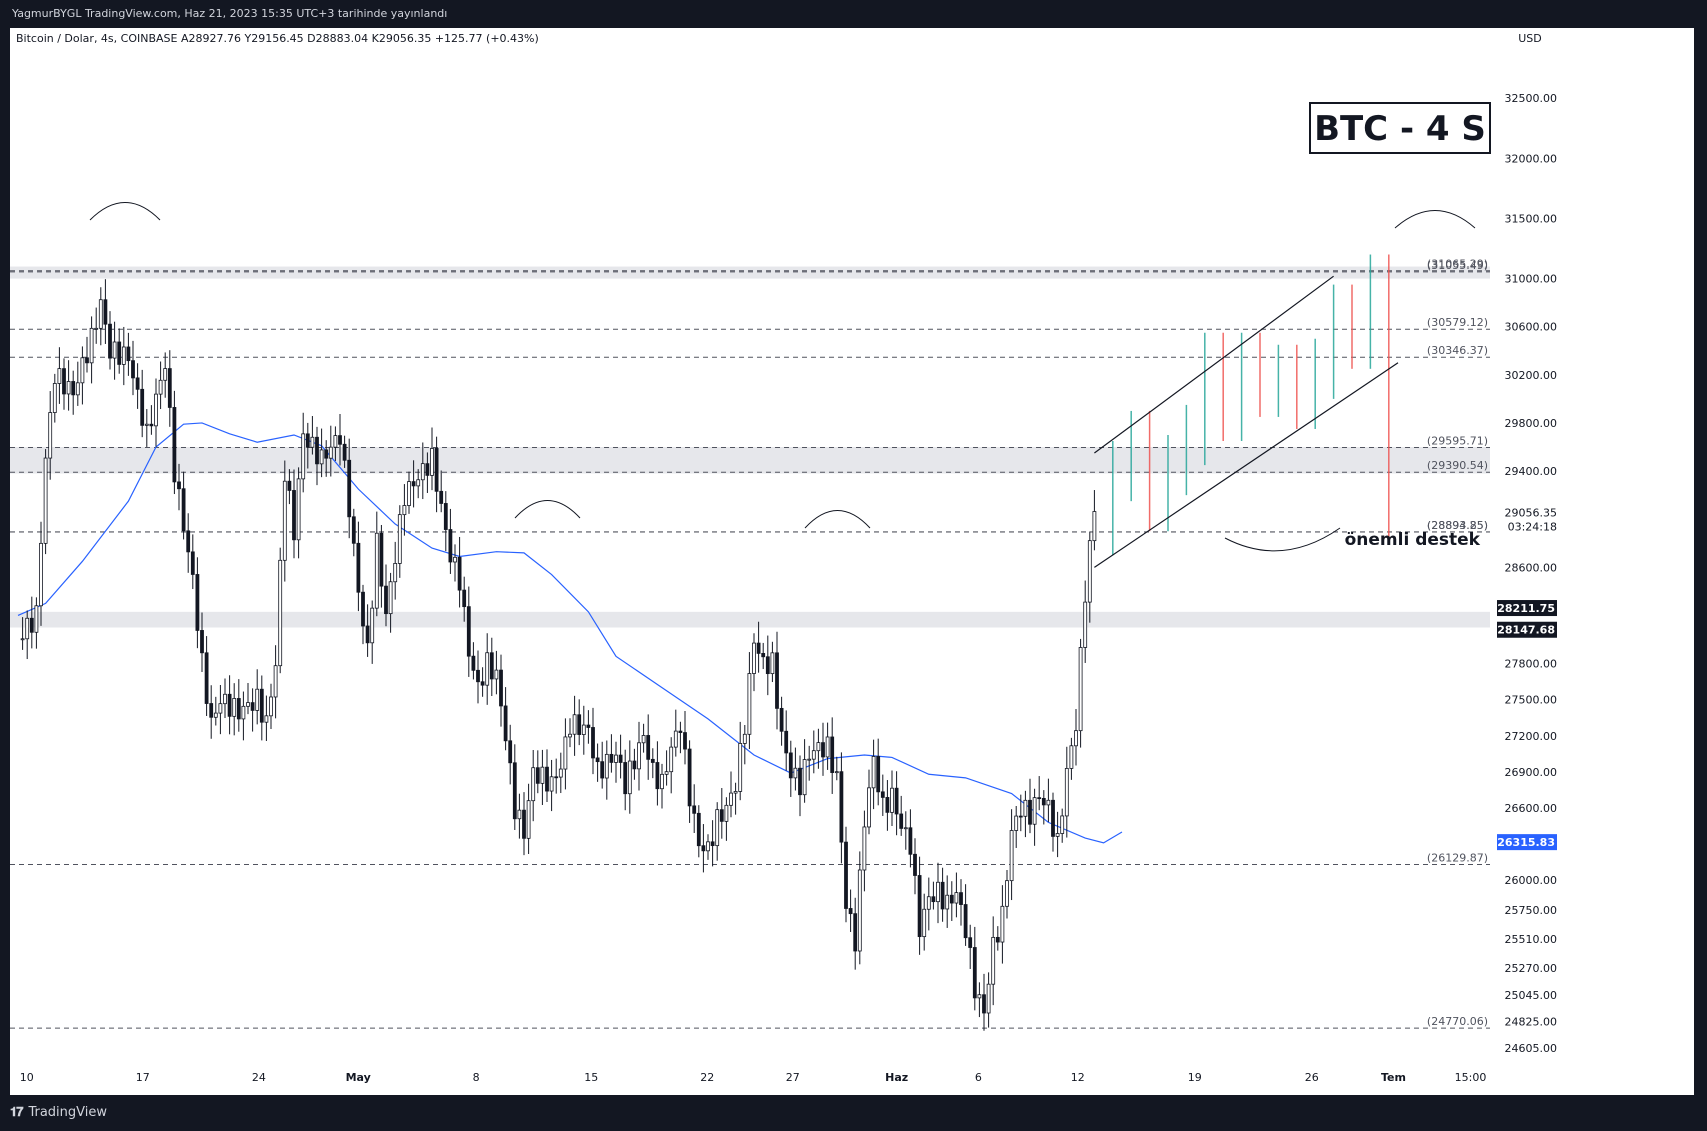  What do you see at coordinates (1531, 512) in the screenshot?
I see `last-price-value: 29056.35` at bounding box center [1531, 512].